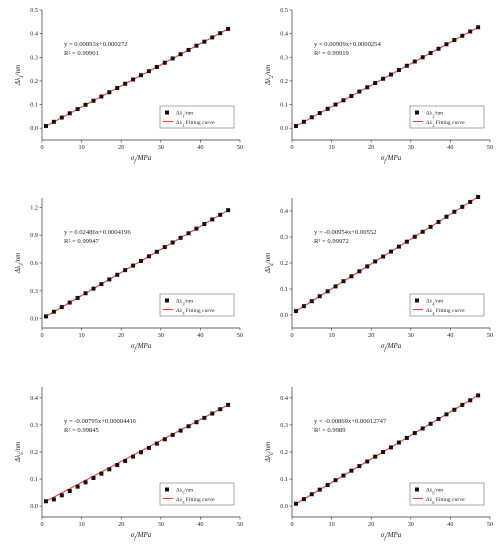 This screenshot has height=555, width=503. Describe the element at coordinates (417, 112) in the screenshot. I see `legend-marker-points` at that location.